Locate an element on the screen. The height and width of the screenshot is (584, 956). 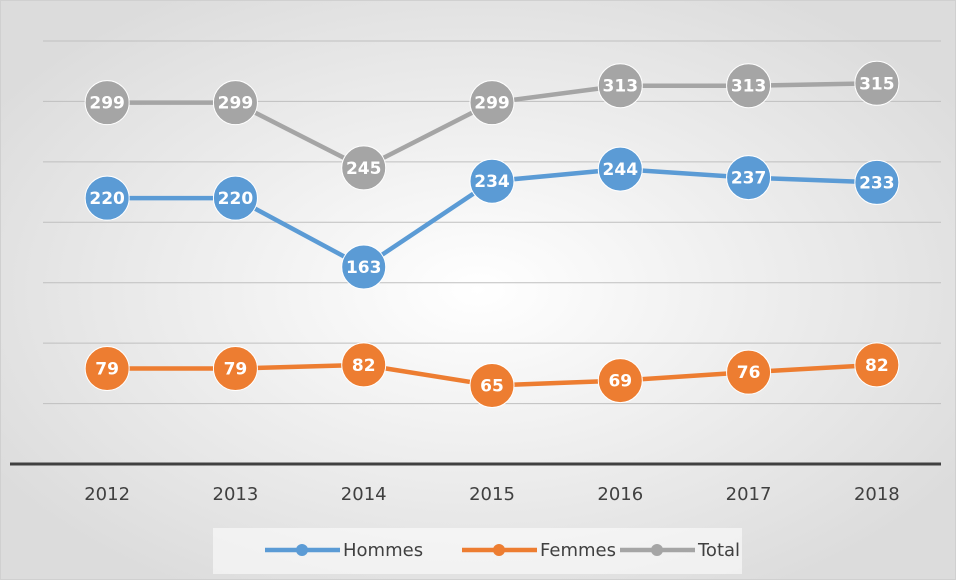
data-label: 233 is located at coordinates (877, 183).